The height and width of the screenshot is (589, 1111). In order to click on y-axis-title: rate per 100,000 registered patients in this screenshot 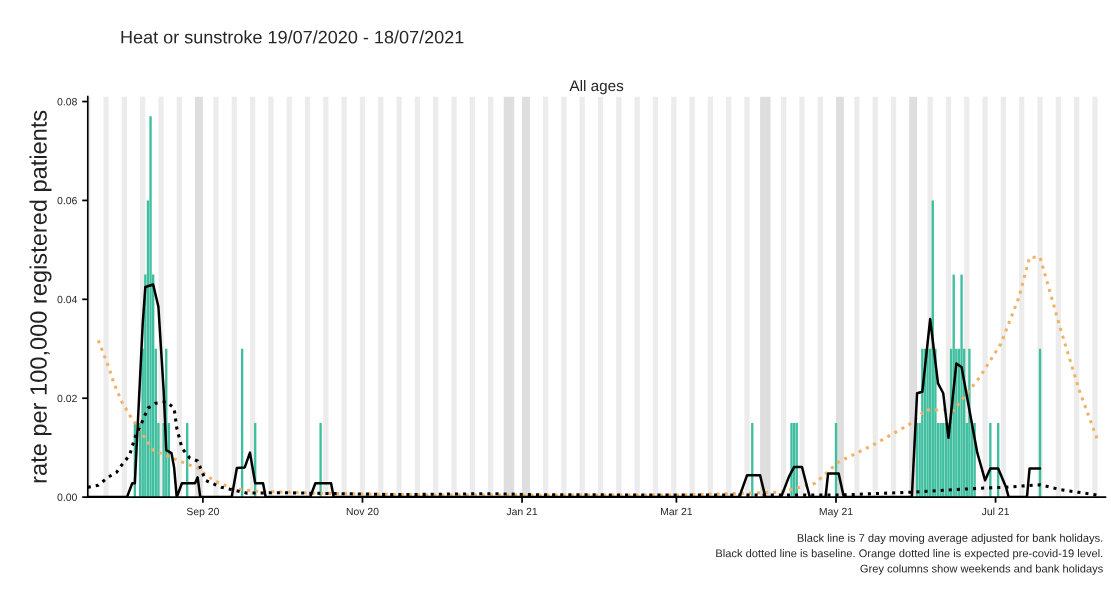, I will do `click(40, 296)`.